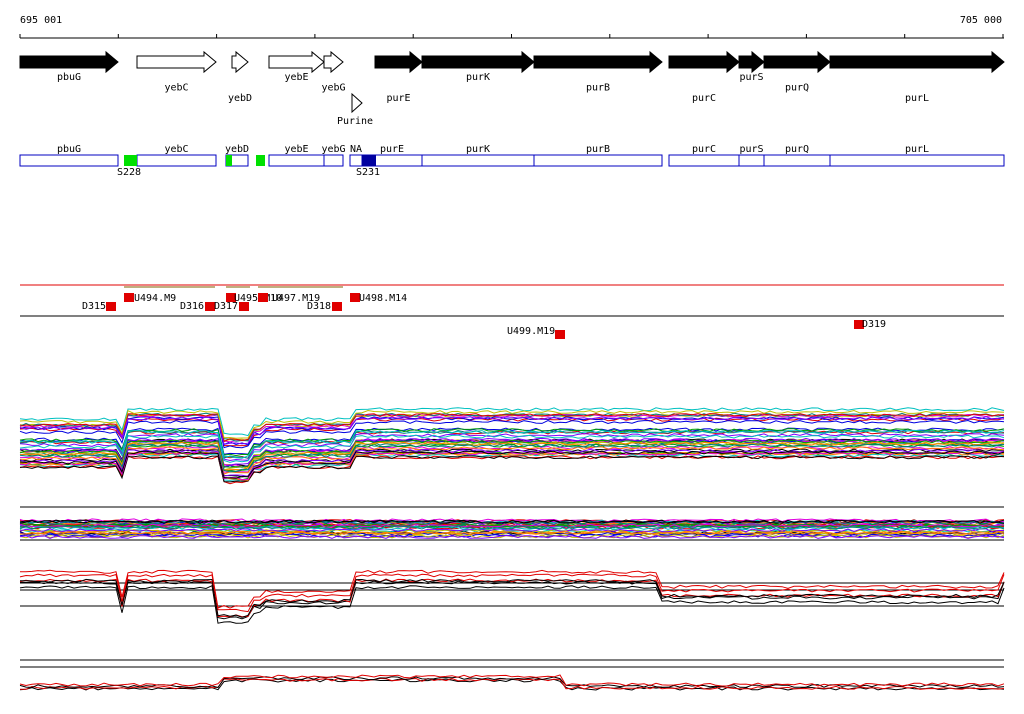 Image resolution: width=1024 pixels, height=714 pixels. Describe the element at coordinates (751, 149) in the screenshot. I see `region-label: purS` at that location.